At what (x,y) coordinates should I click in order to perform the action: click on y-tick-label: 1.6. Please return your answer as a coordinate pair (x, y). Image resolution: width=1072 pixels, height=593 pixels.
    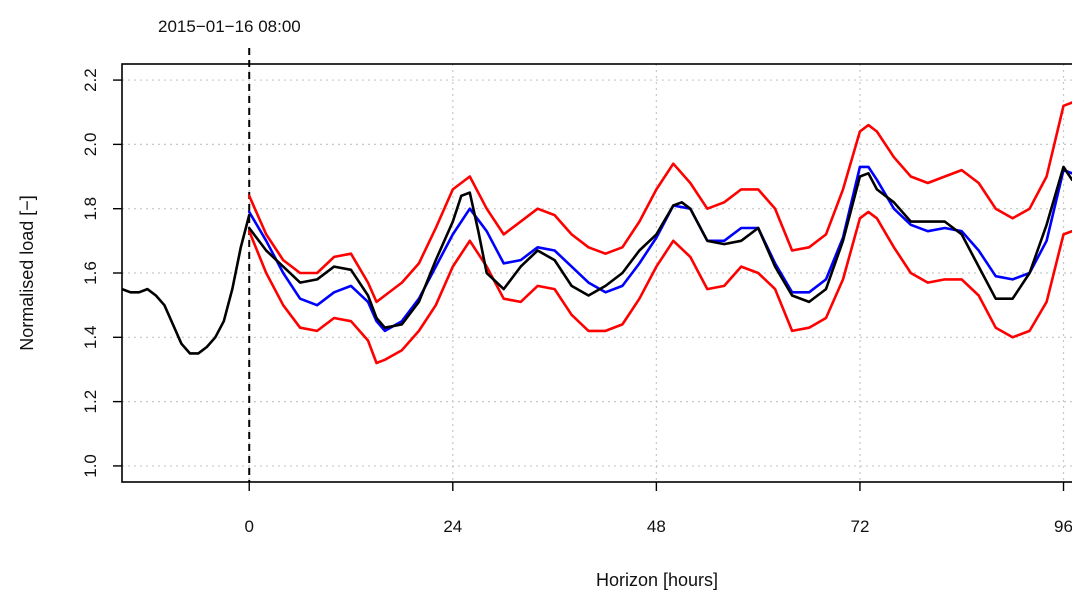
    Looking at the image, I should click on (90, 273).